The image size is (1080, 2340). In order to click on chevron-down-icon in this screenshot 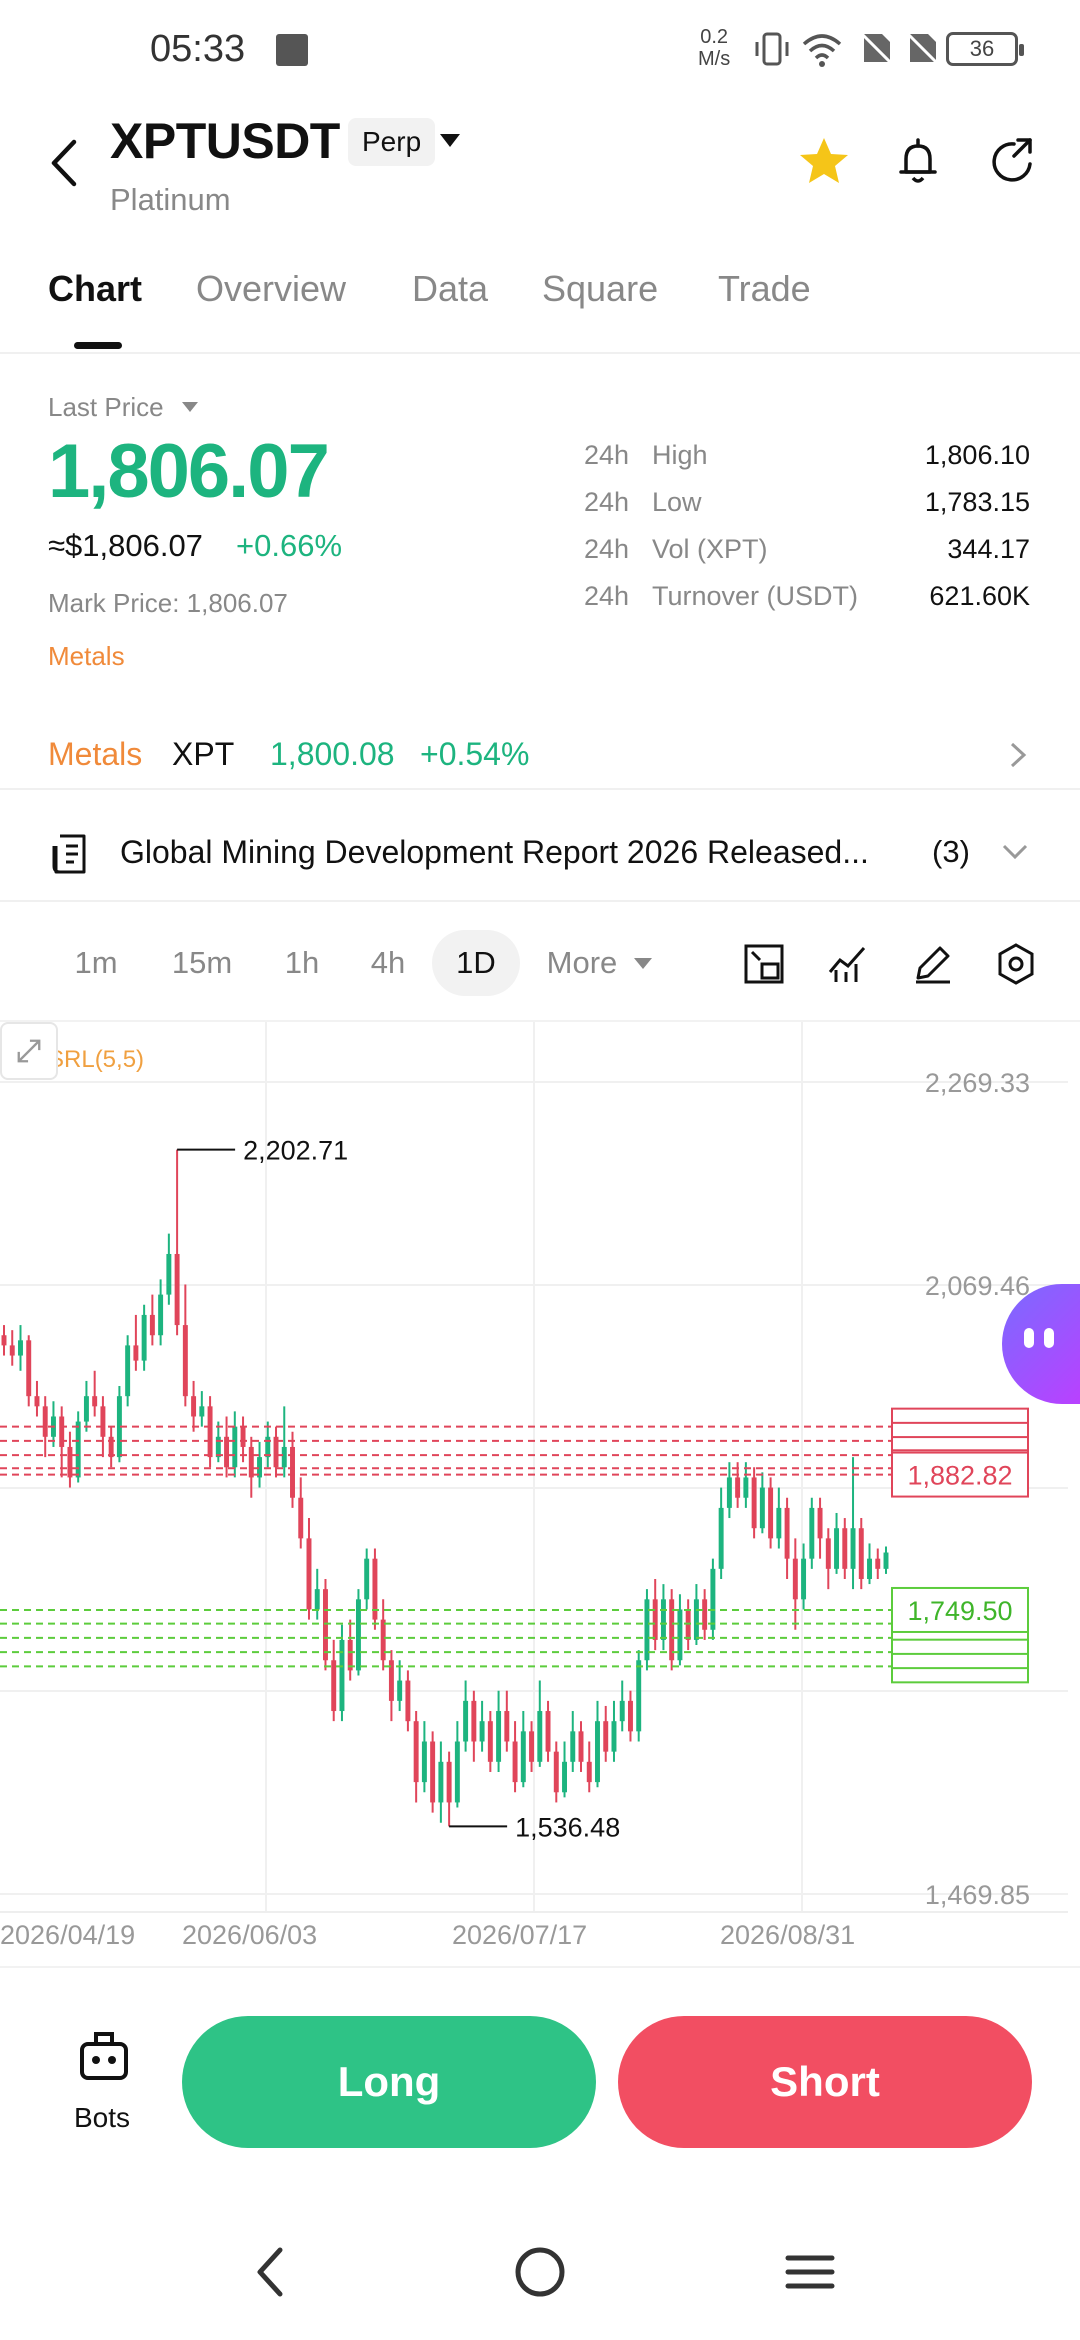, I will do `click(1015, 852)`.